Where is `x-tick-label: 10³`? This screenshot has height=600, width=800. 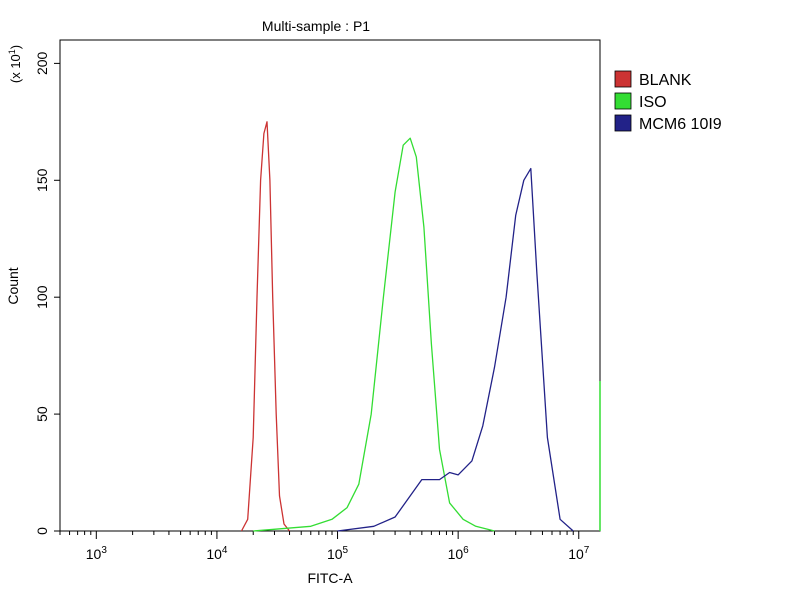 x-tick-label: 10³ is located at coordinates (97, 553).